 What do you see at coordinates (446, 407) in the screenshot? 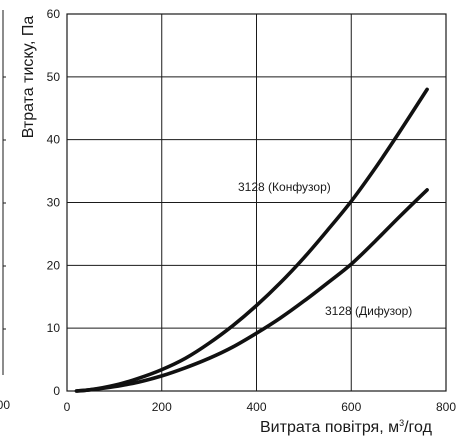
I see `x-tick-label: 800` at bounding box center [446, 407].